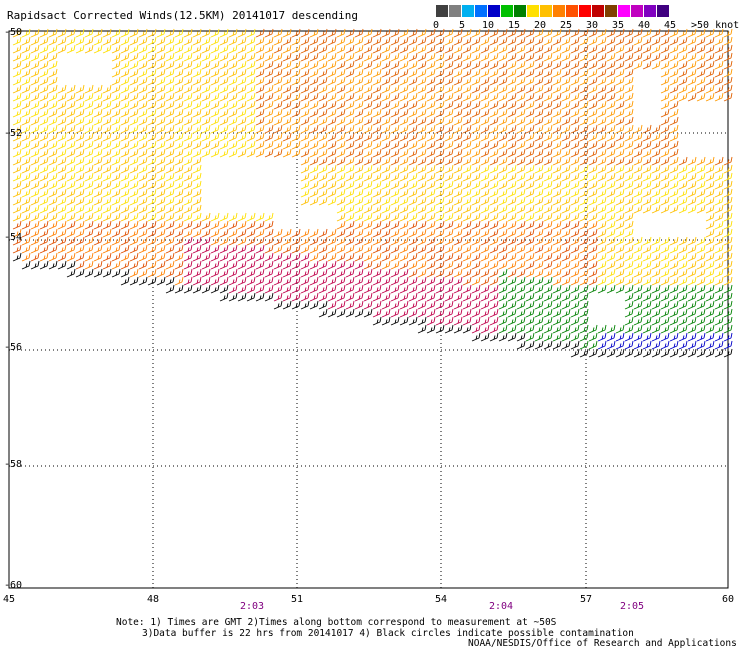  What do you see at coordinates (462, 25) in the screenshot?
I see `legend-tick: 5` at bounding box center [462, 25].